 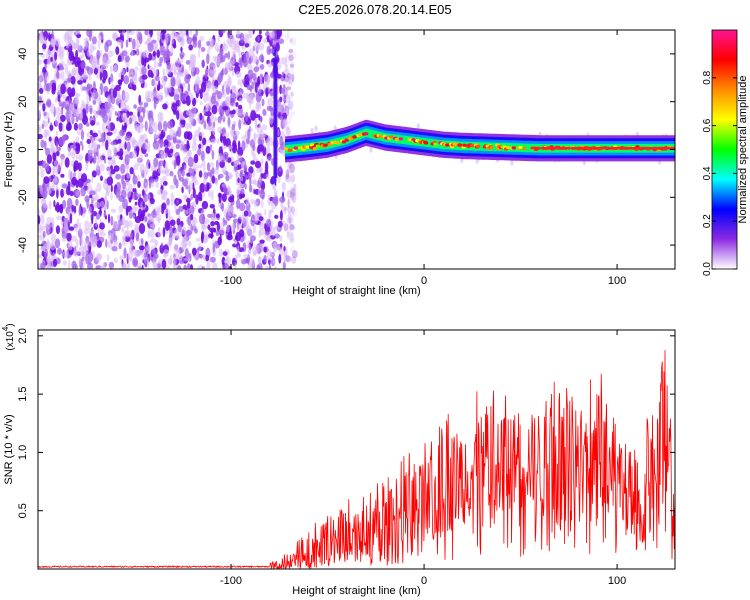 I want to click on y-tick-label: 20, so click(x=23, y=102).